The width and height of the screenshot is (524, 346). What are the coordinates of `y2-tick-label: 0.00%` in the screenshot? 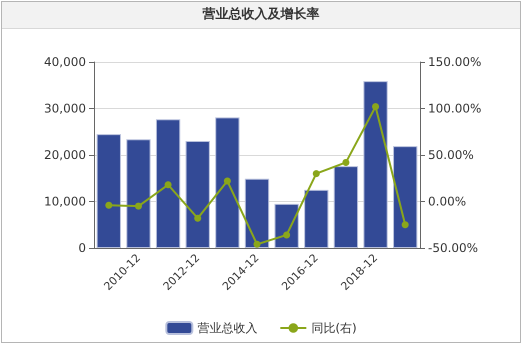 It's located at (447, 201).